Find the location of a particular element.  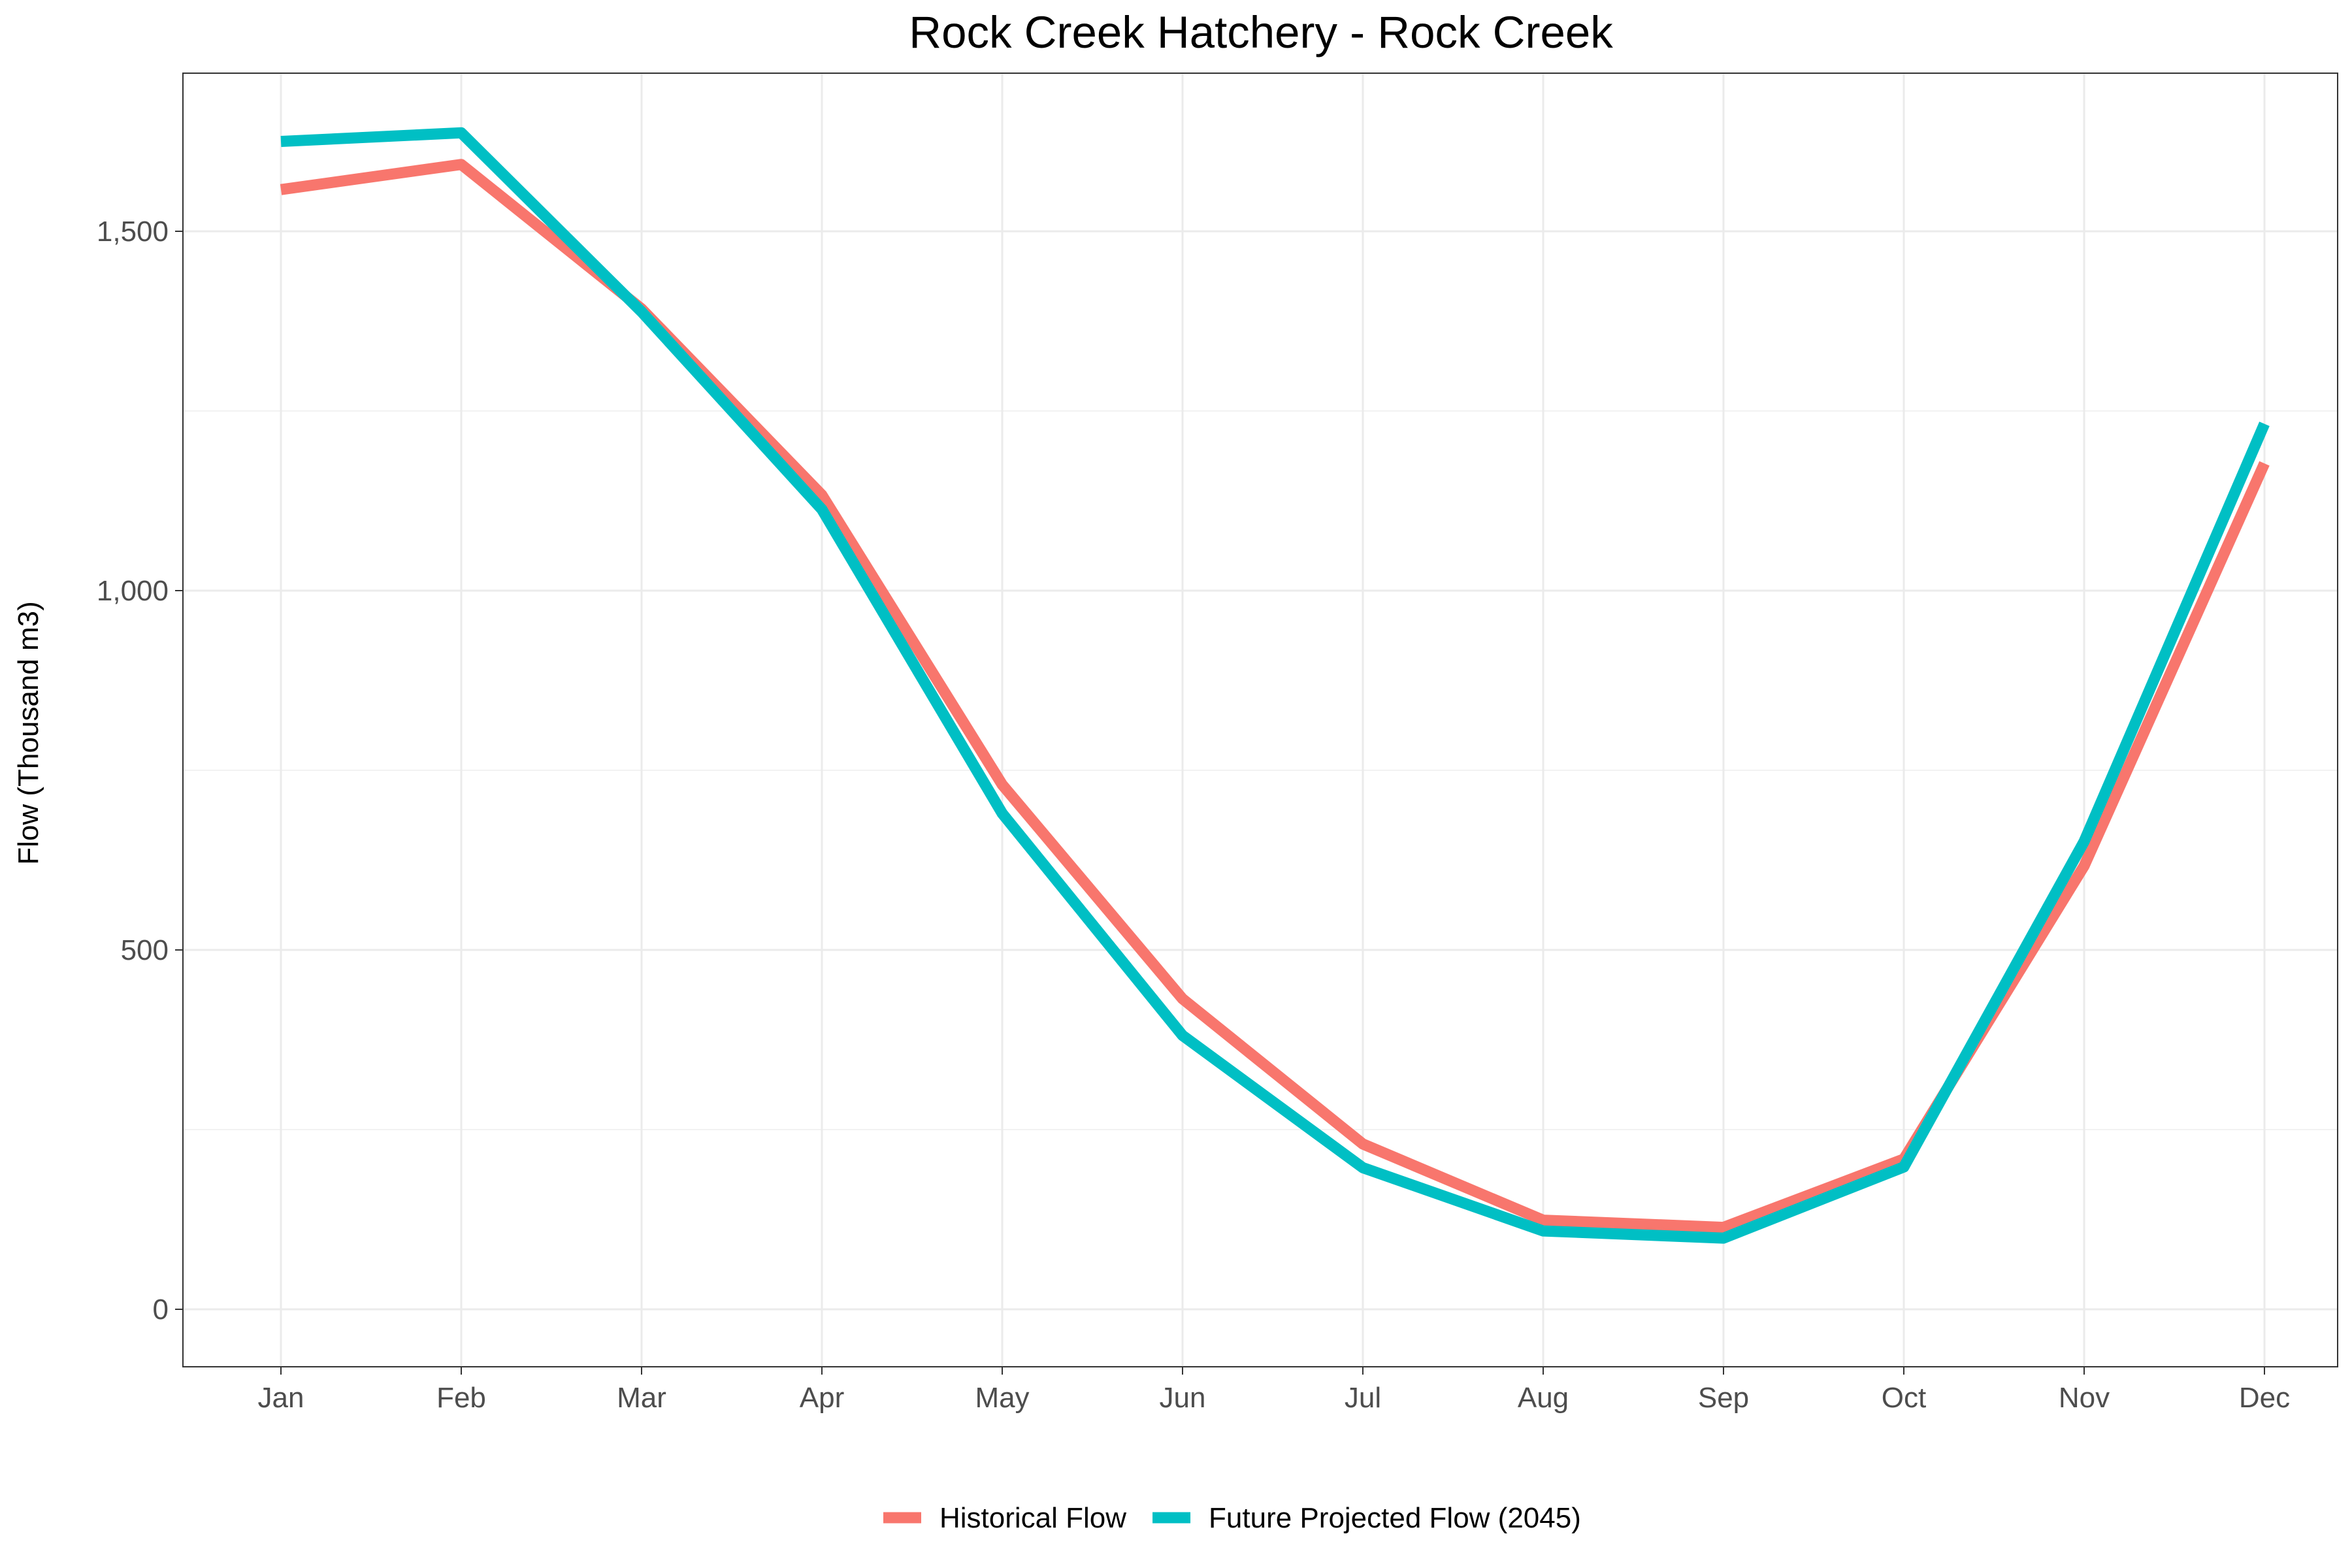

y-tick-label: 0 is located at coordinates (161, 1310).